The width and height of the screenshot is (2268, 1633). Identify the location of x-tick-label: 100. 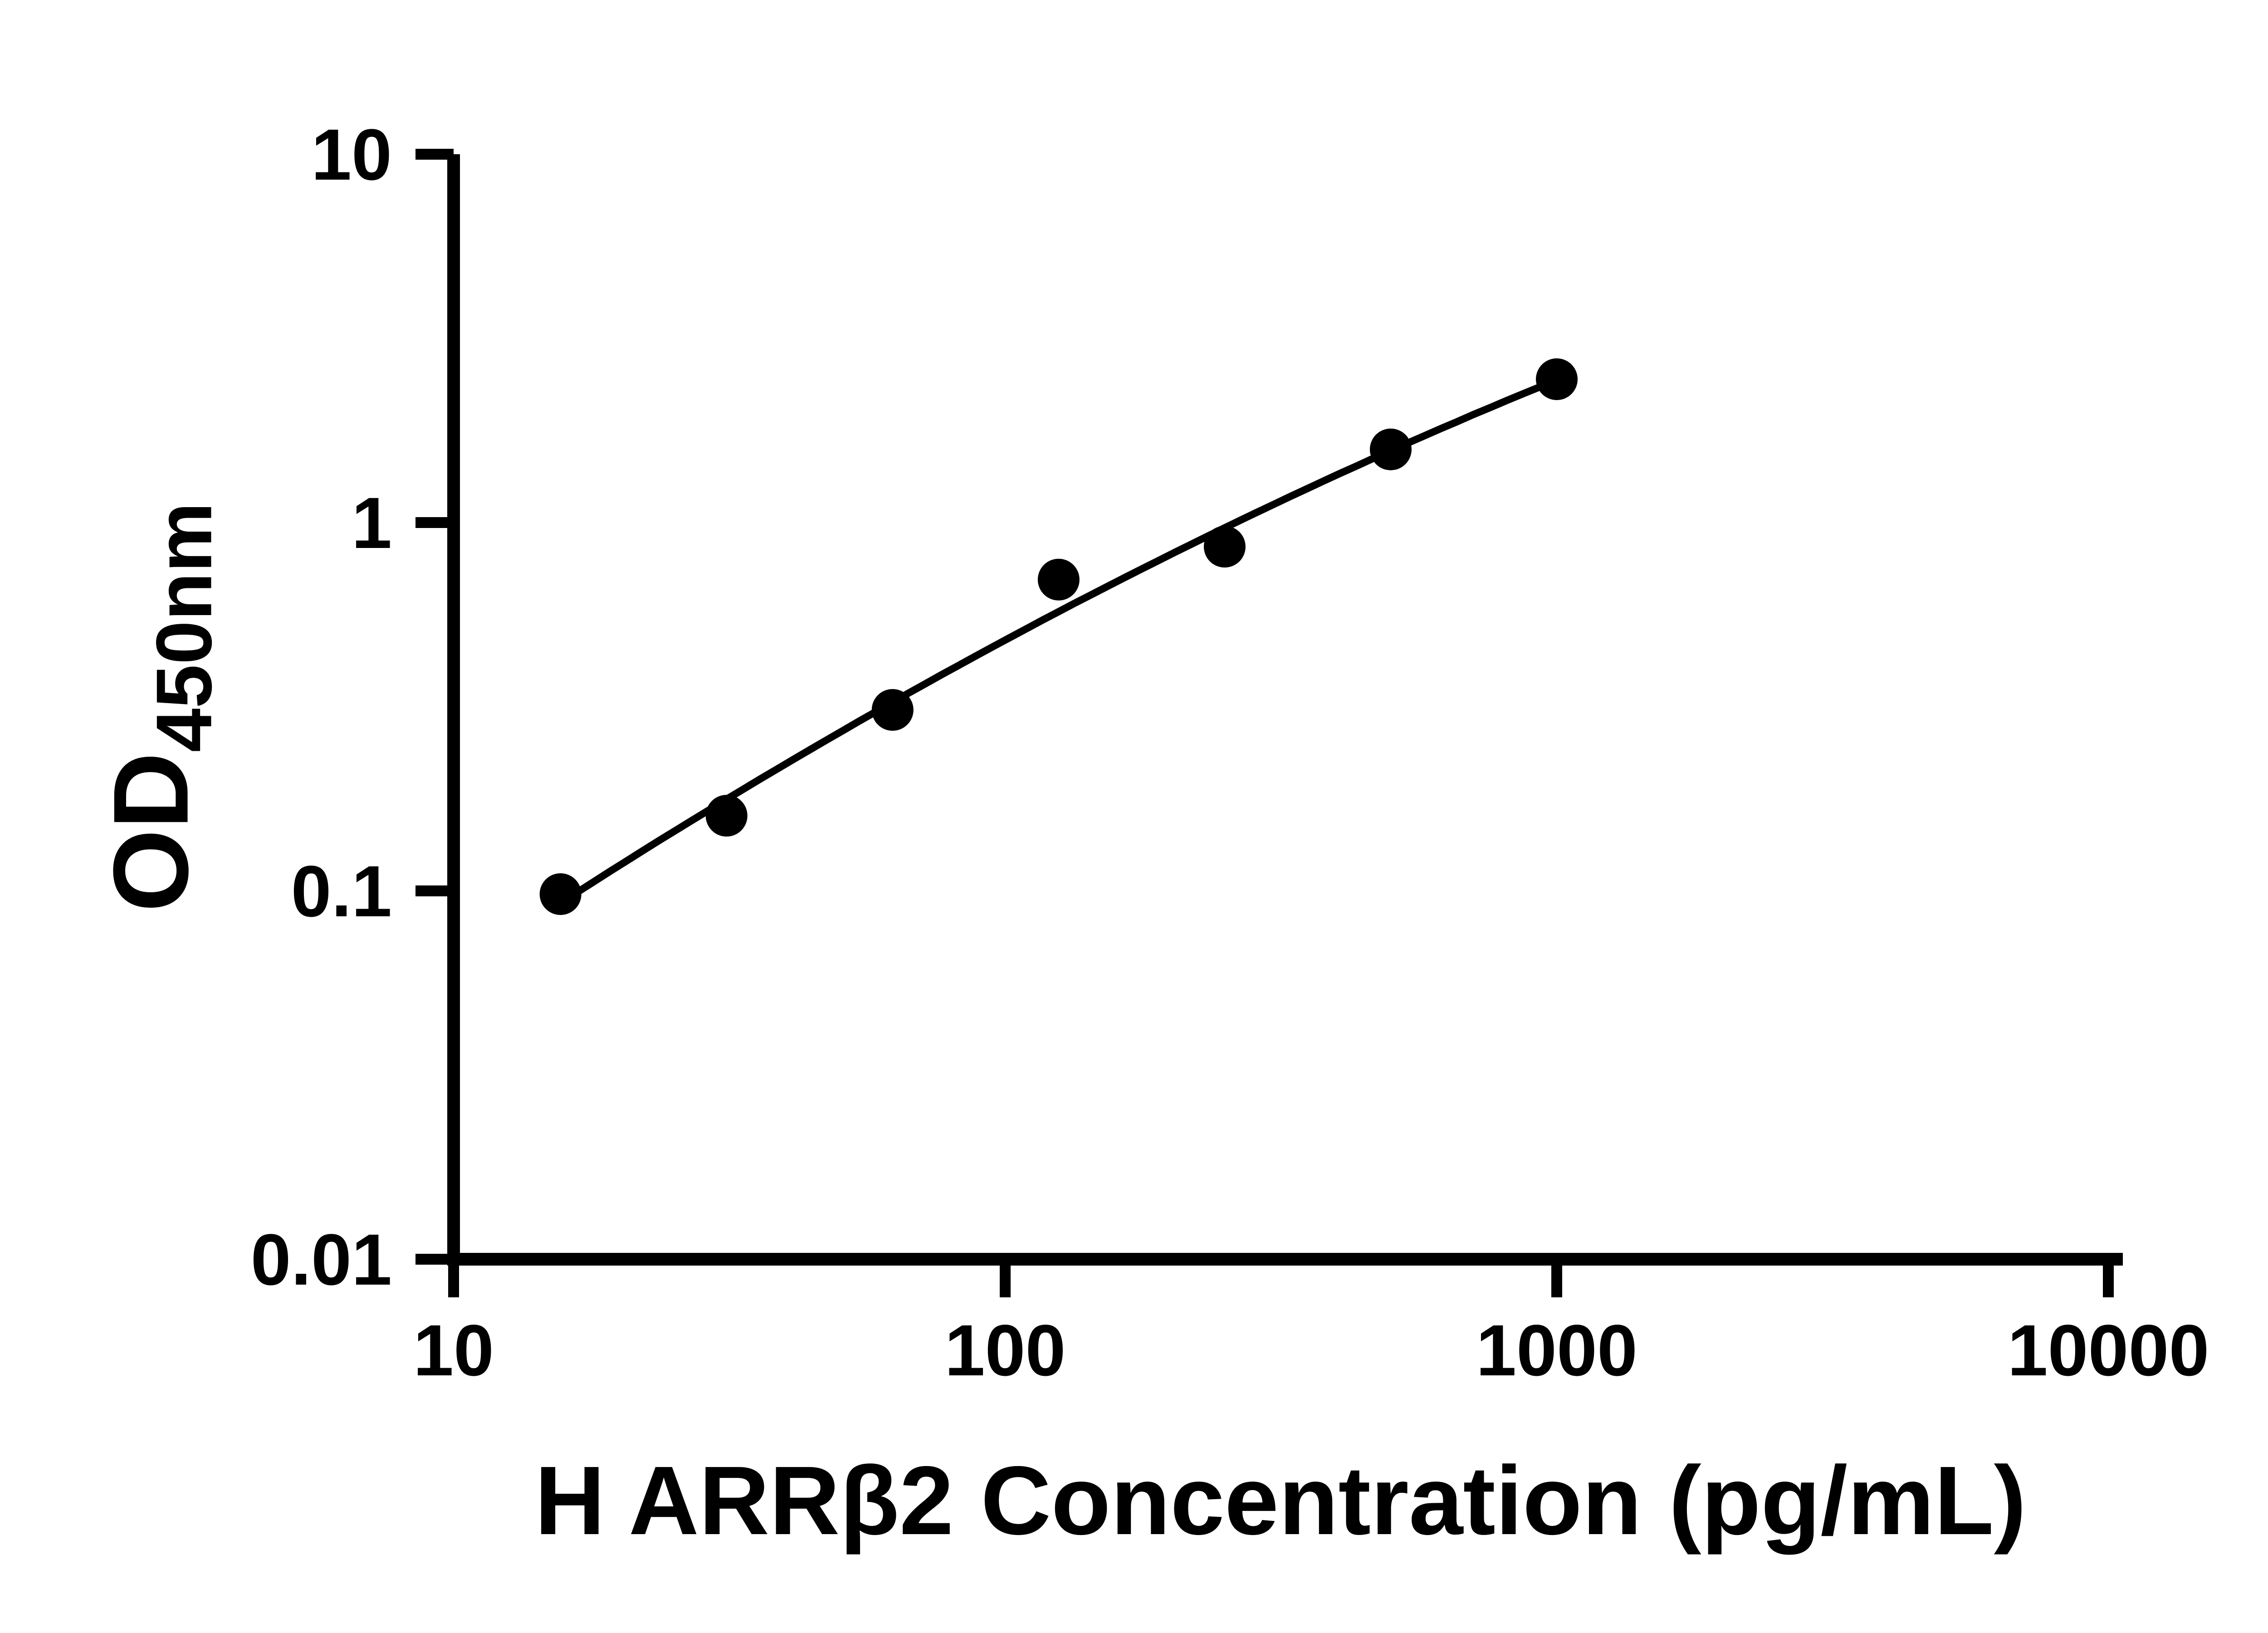
(1006, 1350).